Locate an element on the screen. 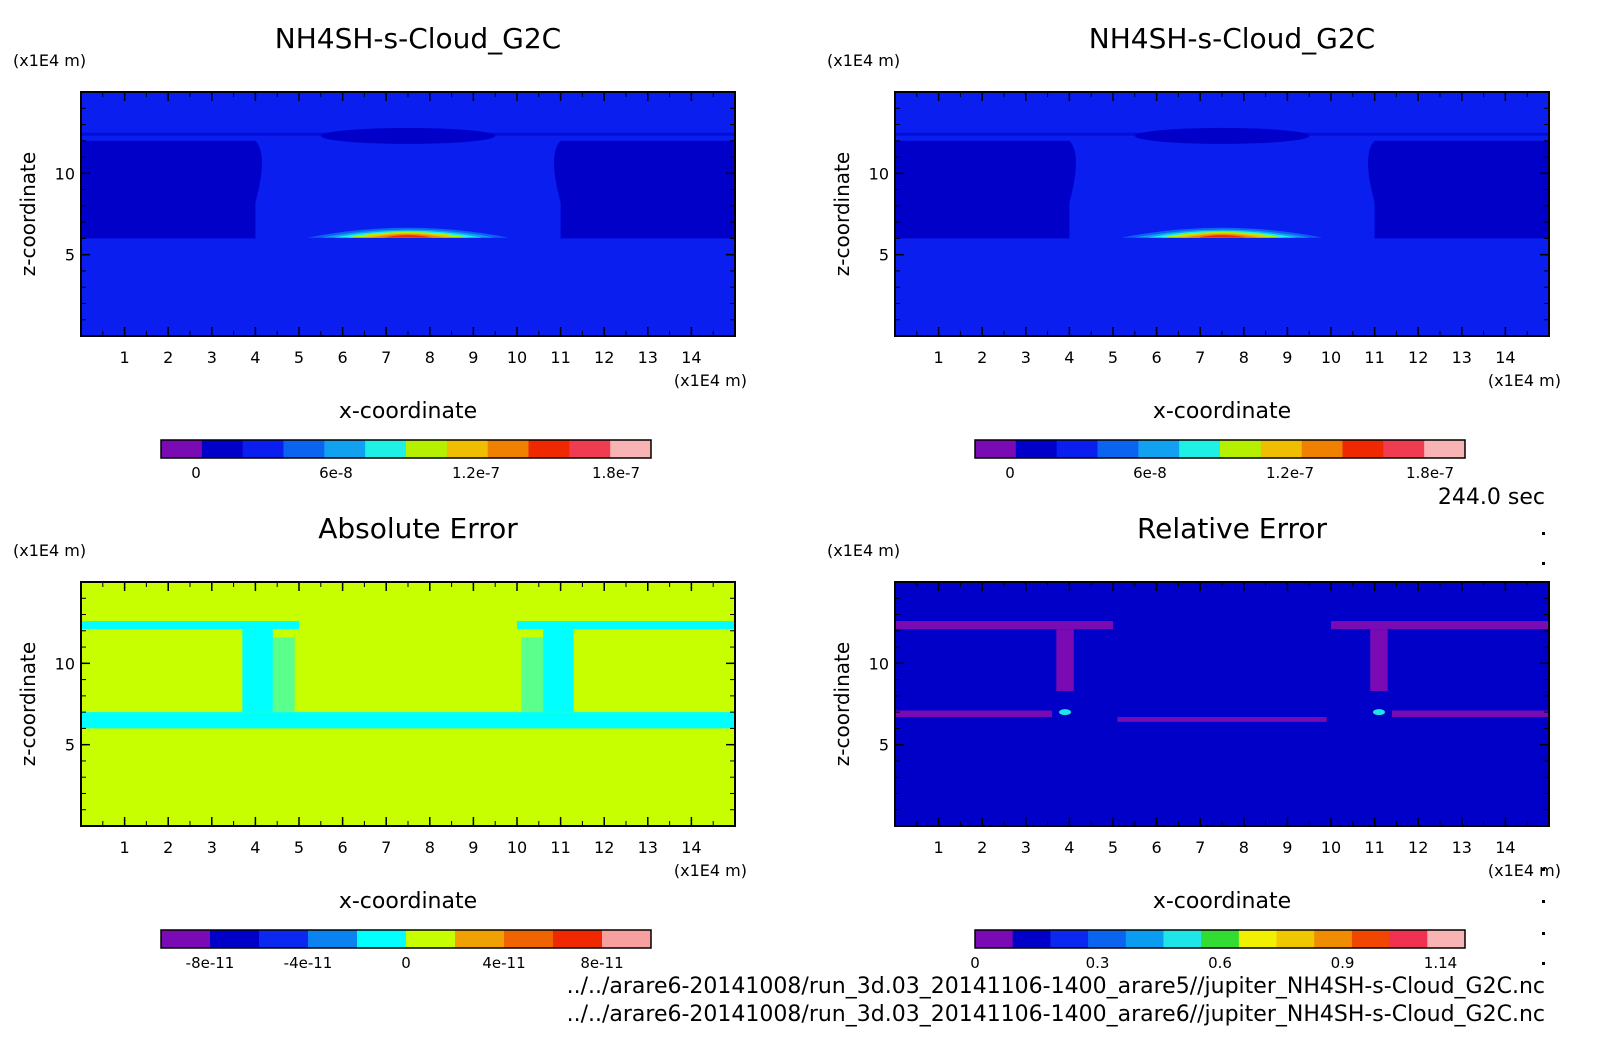  x-tick-label: 1 is located at coordinates (125, 847).